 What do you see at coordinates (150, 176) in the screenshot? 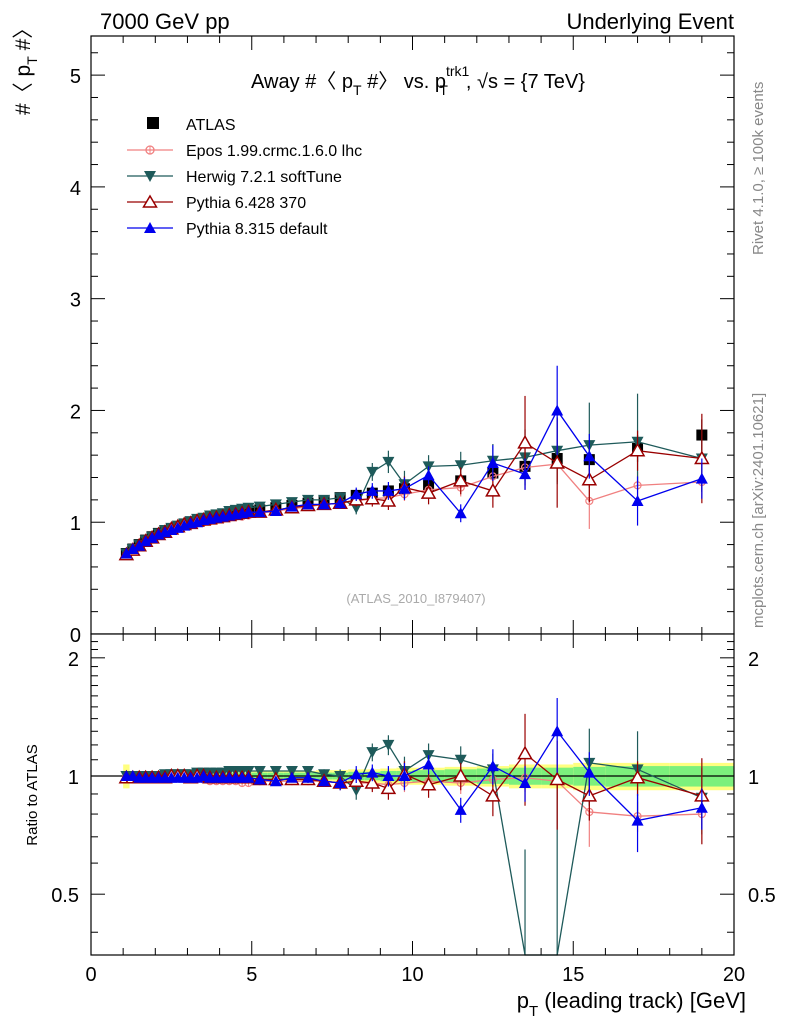
I see `legend-herwig-marker` at bounding box center [150, 176].